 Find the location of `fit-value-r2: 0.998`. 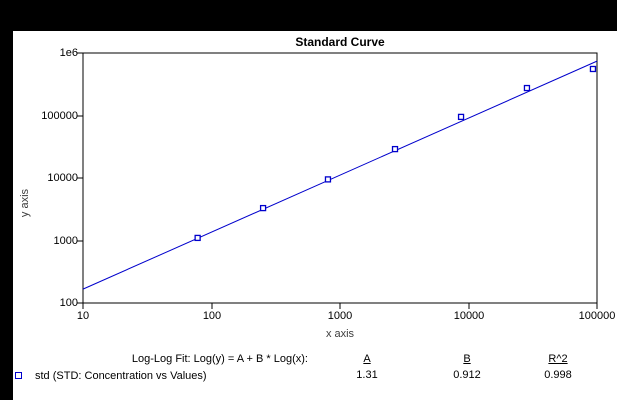

fit-value-r2: 0.998 is located at coordinates (558, 375).